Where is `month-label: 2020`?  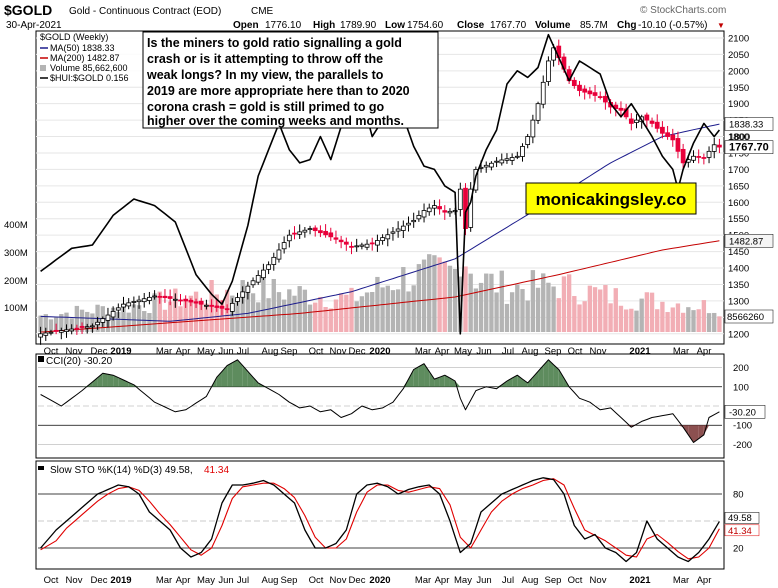
month-label: 2020 is located at coordinates (379, 580).